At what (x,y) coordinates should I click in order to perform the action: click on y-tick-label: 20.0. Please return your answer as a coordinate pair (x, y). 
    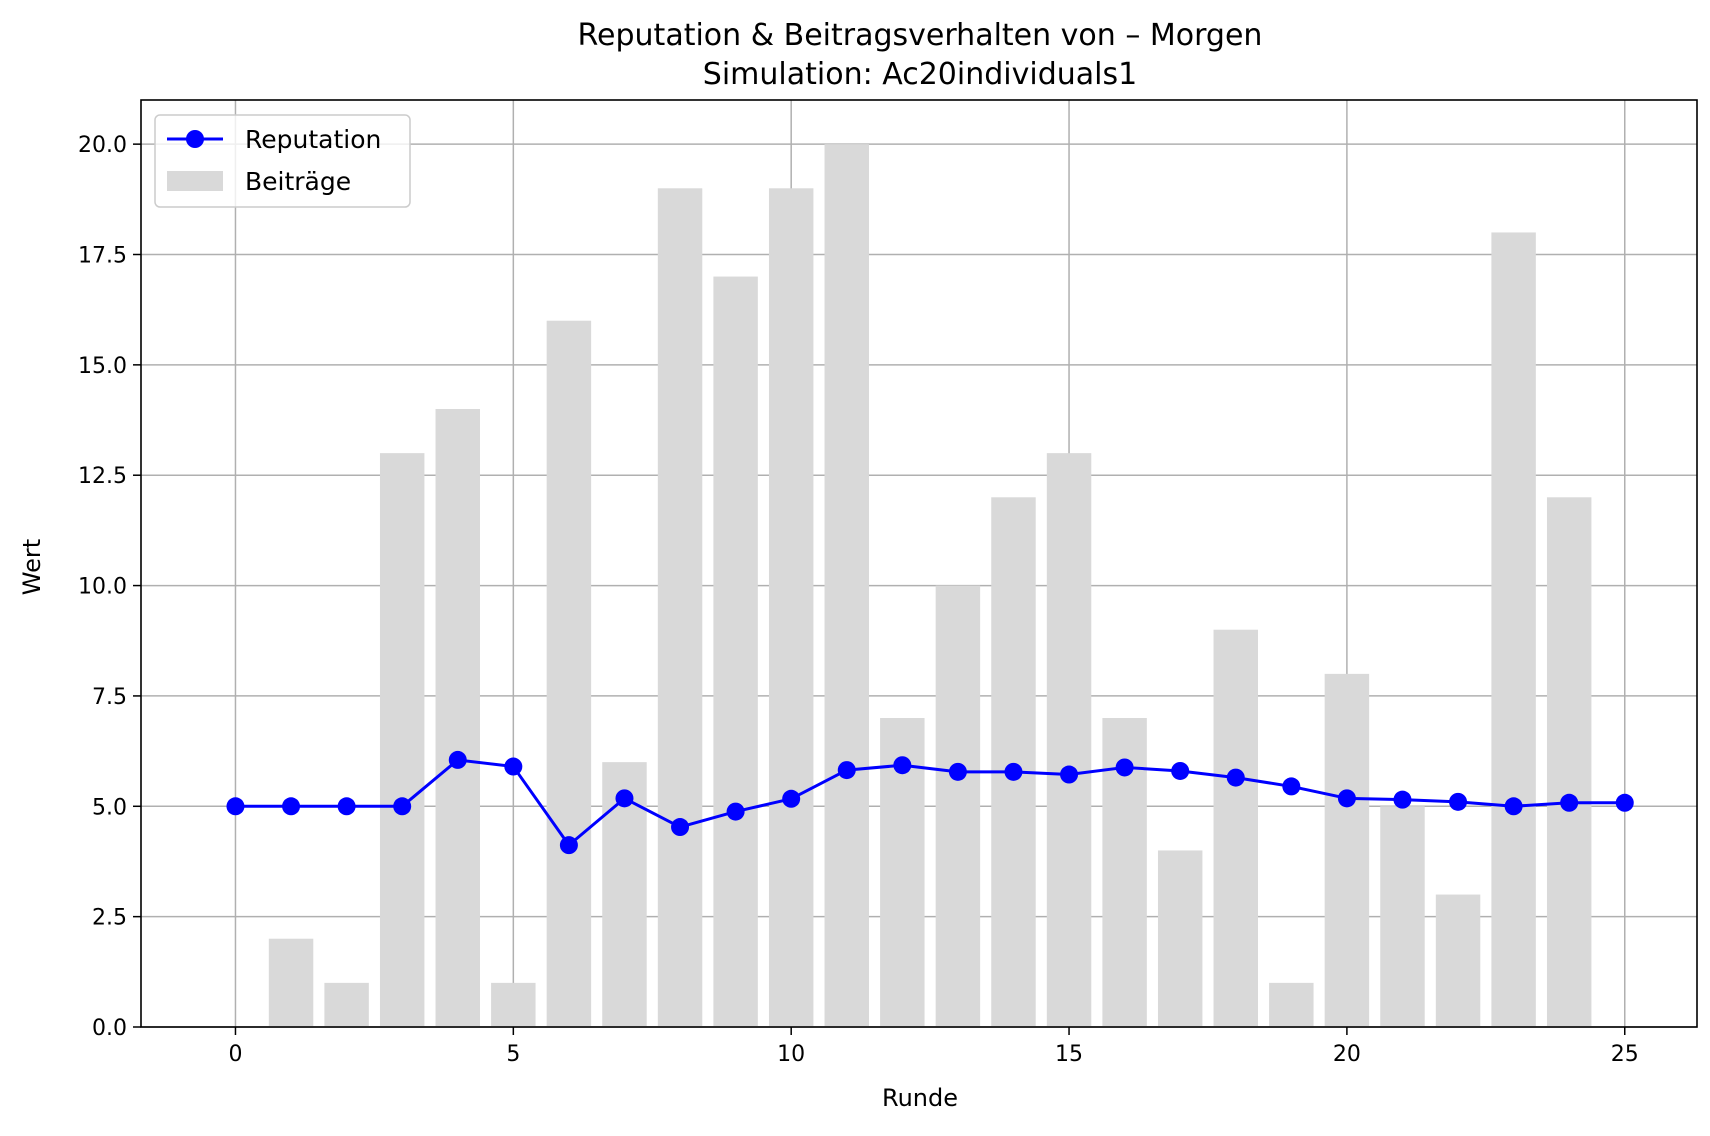
    Looking at the image, I should click on (102, 145).